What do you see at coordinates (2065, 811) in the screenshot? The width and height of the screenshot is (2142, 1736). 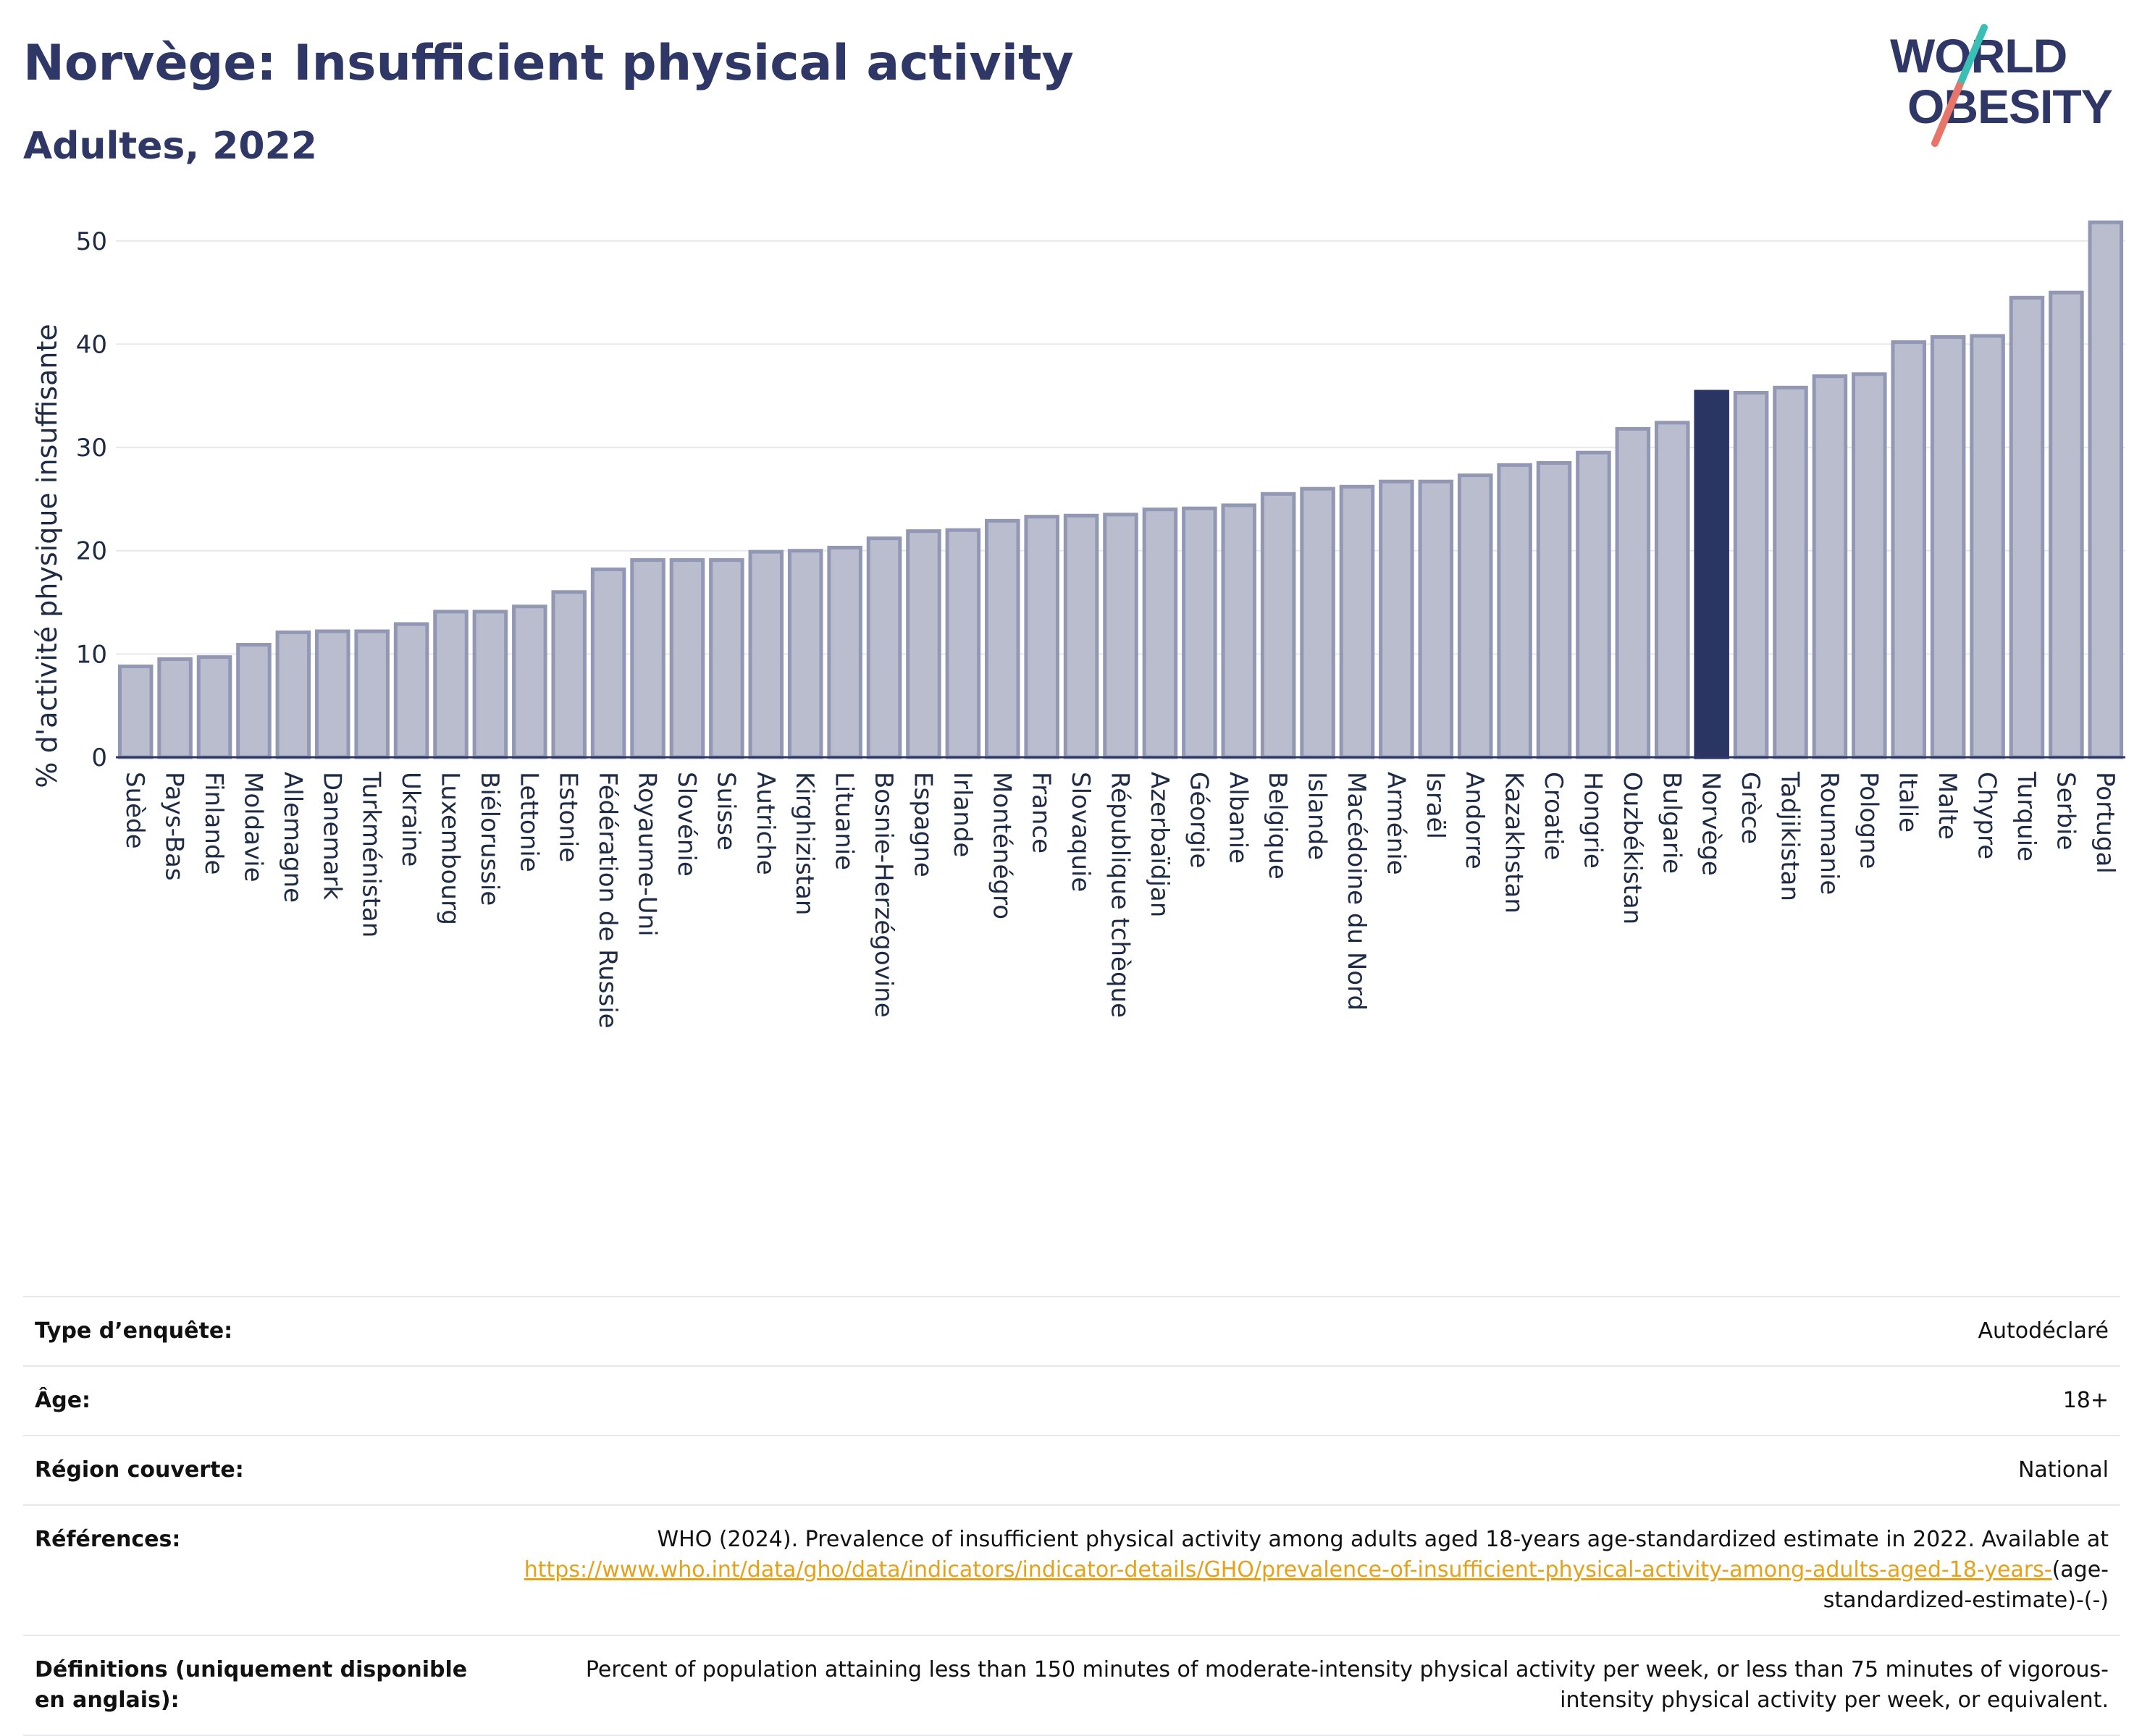 I see `x-tick-label: Serbie` at bounding box center [2065, 811].